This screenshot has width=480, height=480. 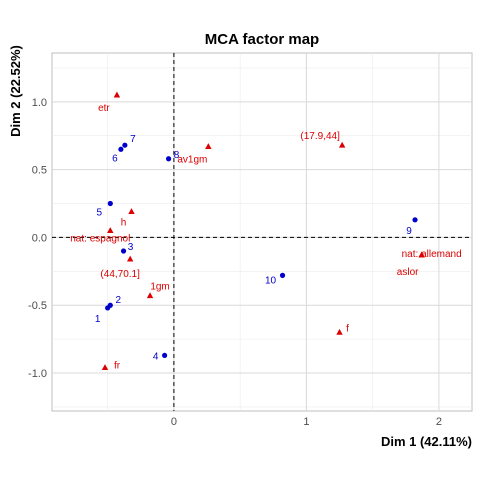 What do you see at coordinates (271, 280) in the screenshot?
I see `individual-label-10: 10` at bounding box center [271, 280].